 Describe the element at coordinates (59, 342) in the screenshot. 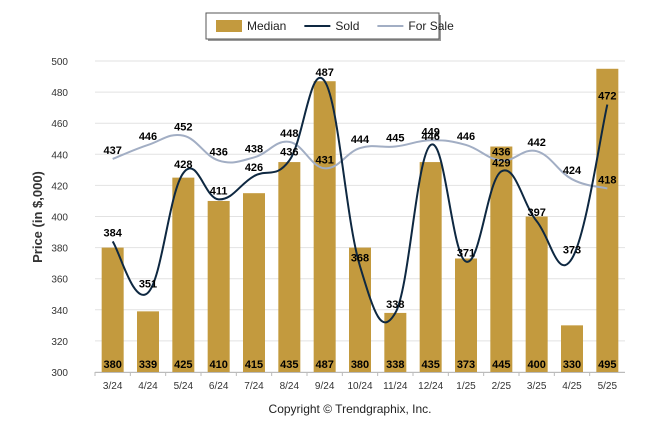

I see `y-tick-label: 320` at that location.